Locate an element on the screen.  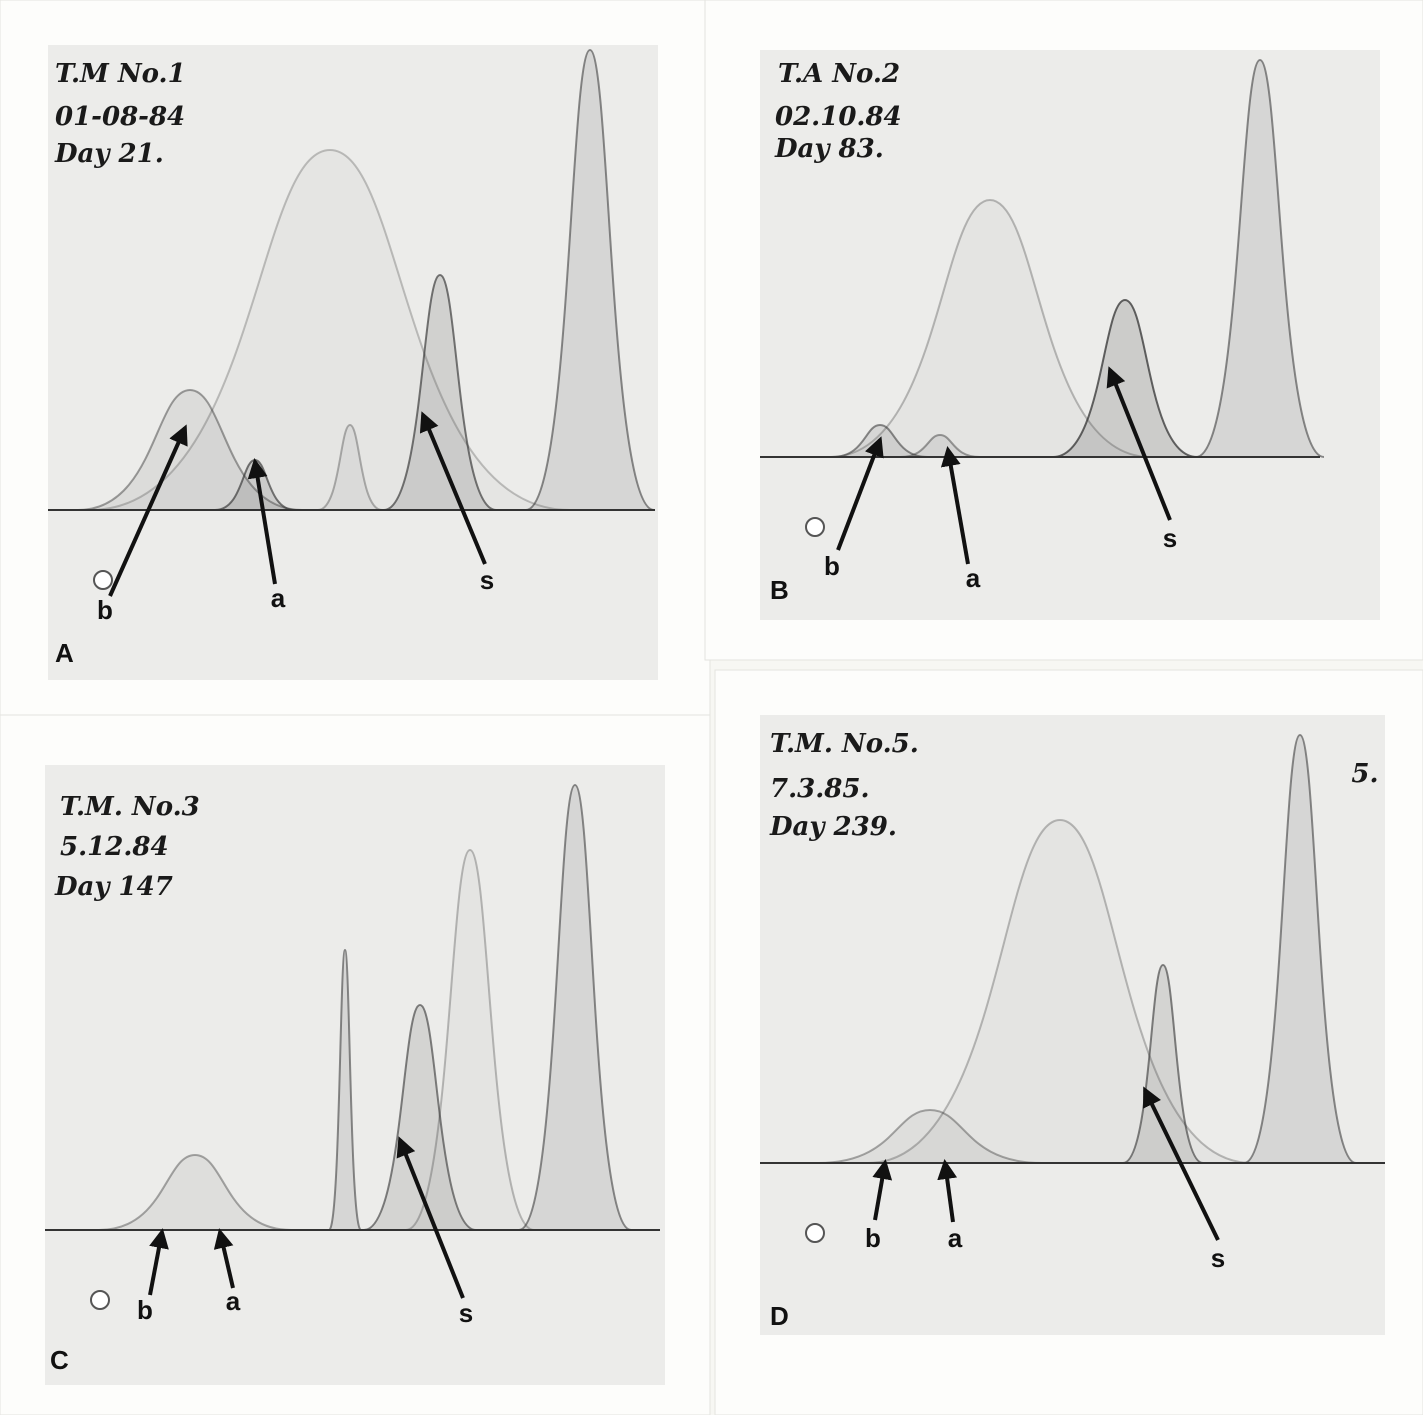
panel-letter: B is located at coordinates (779, 590).